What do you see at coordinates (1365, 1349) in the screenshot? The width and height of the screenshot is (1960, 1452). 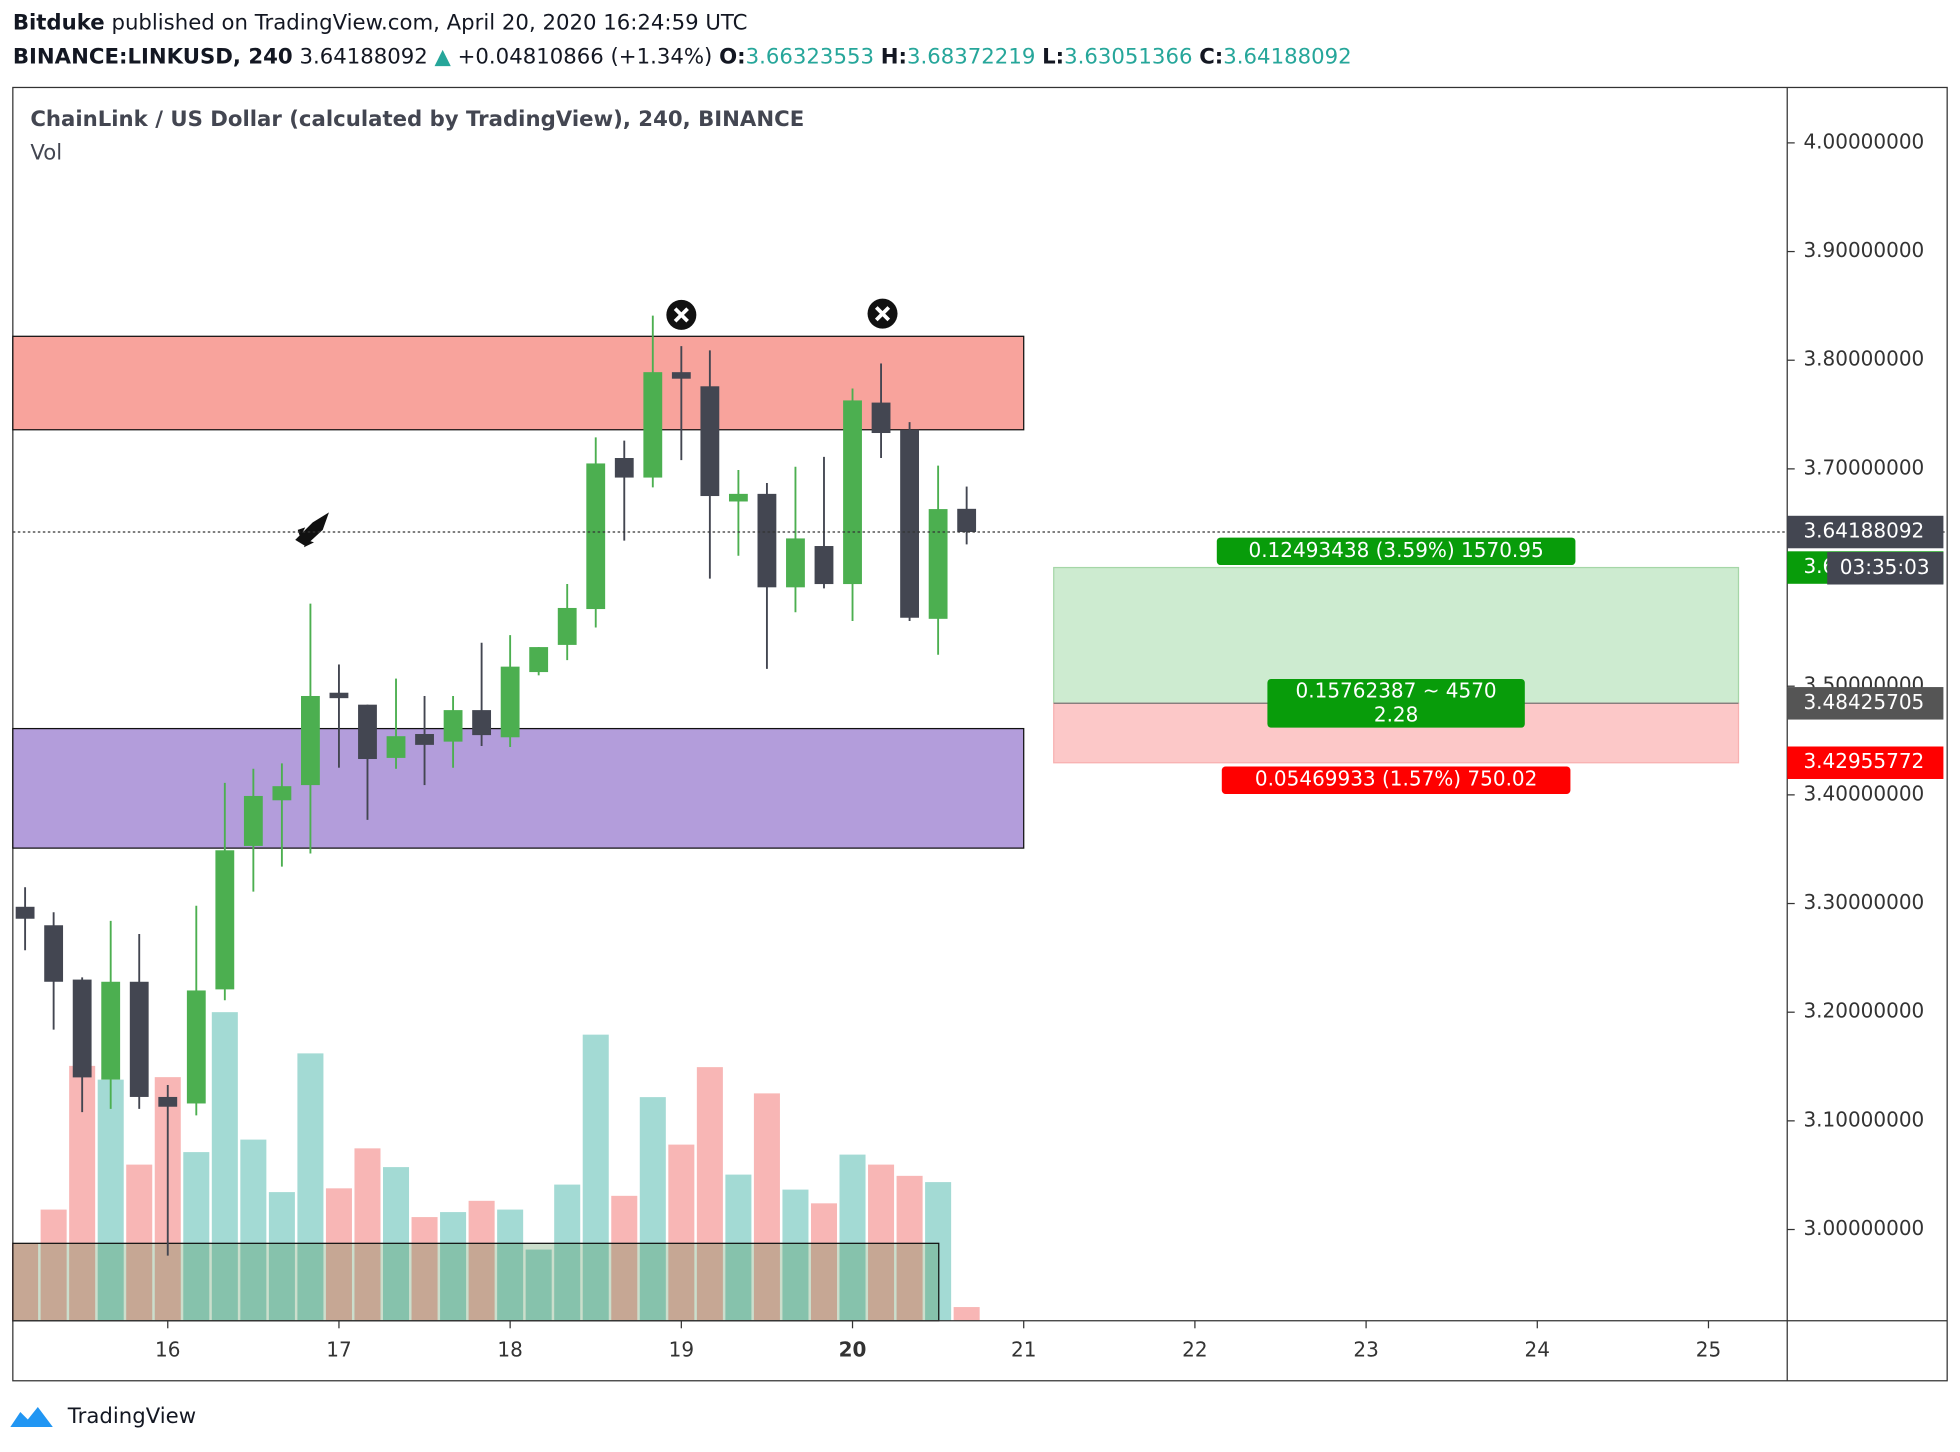 I see `x-tick-label: 23` at bounding box center [1365, 1349].